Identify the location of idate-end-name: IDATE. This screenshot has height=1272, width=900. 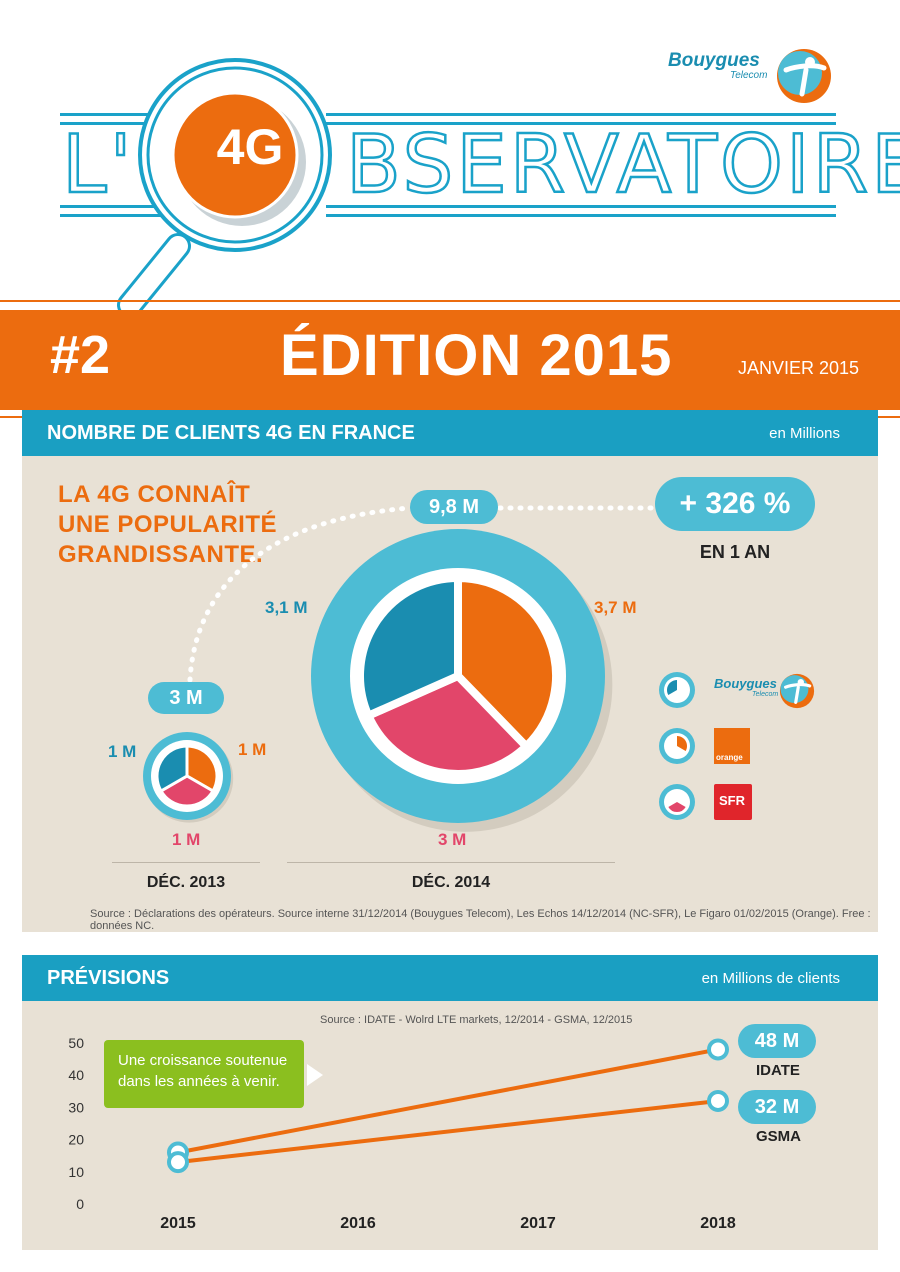
(778, 1070).